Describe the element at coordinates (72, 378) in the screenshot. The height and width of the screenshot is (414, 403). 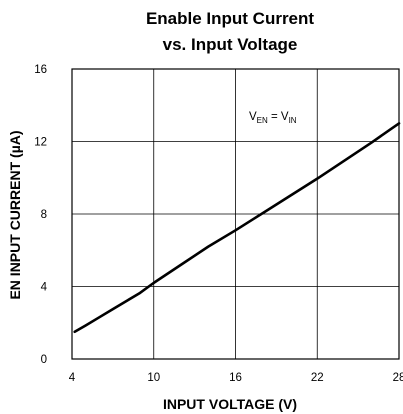
I see `x-tick-label-4: 4` at that location.